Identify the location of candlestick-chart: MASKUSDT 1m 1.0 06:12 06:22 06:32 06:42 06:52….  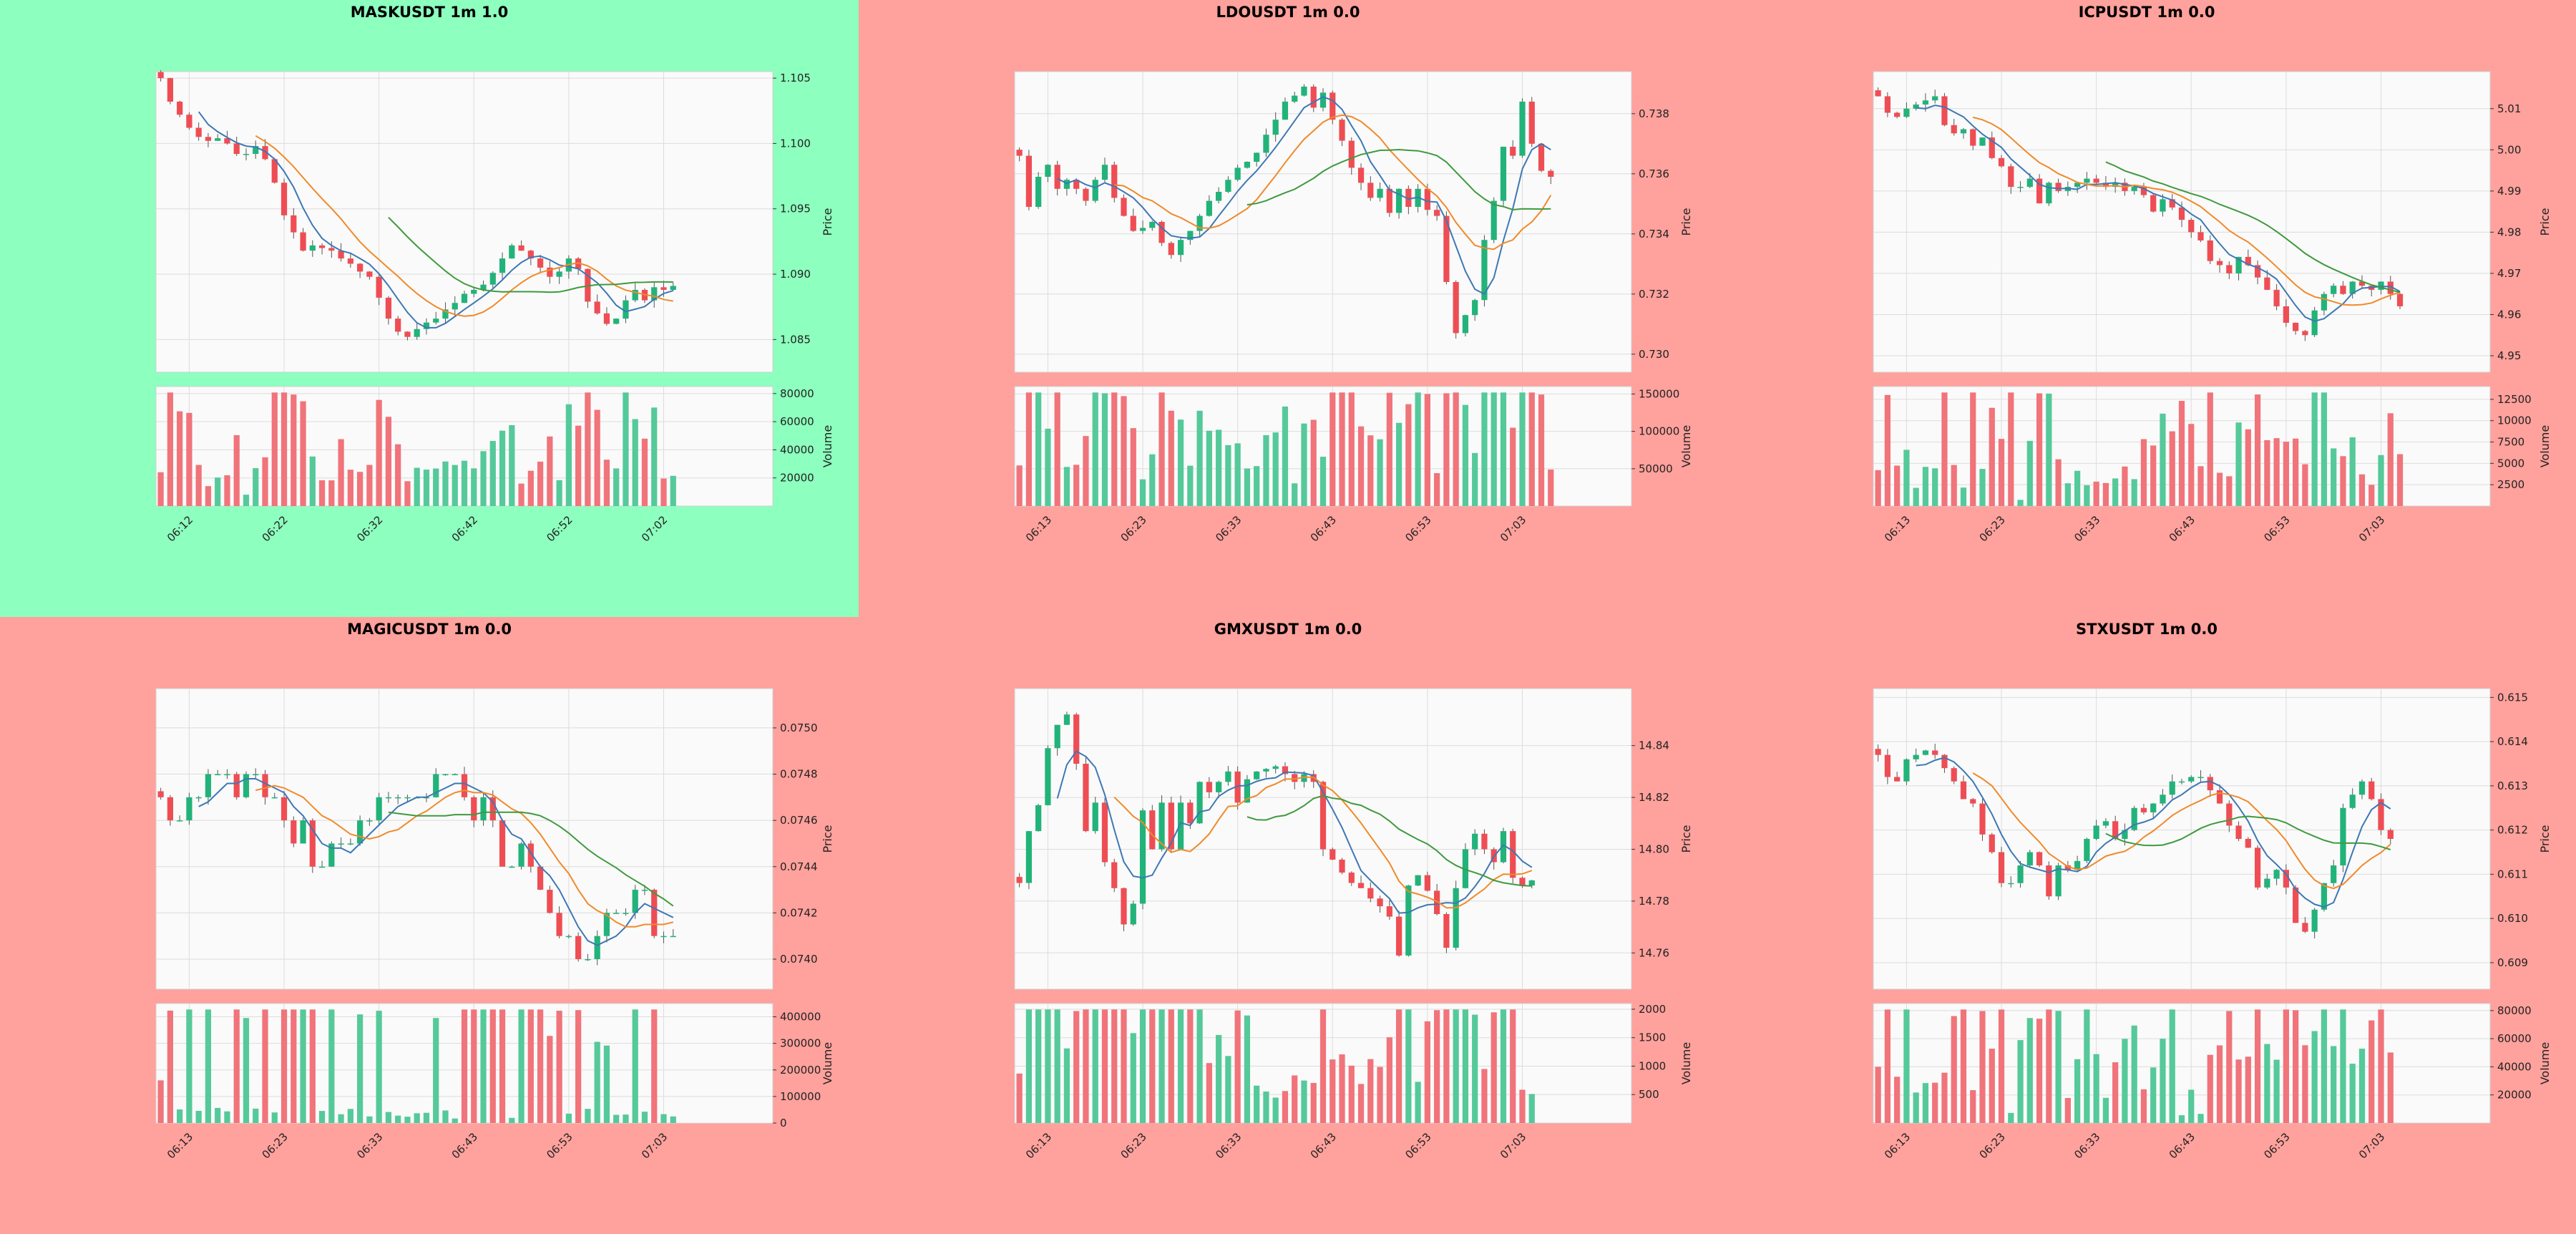
(495, 274).